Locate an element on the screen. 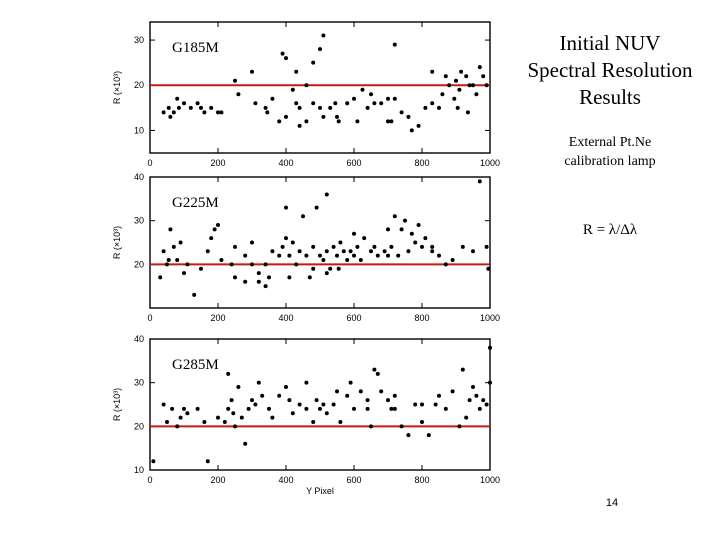 The image size is (720, 540). resolution-formula: R = λ/Δλ is located at coordinates (610, 230).